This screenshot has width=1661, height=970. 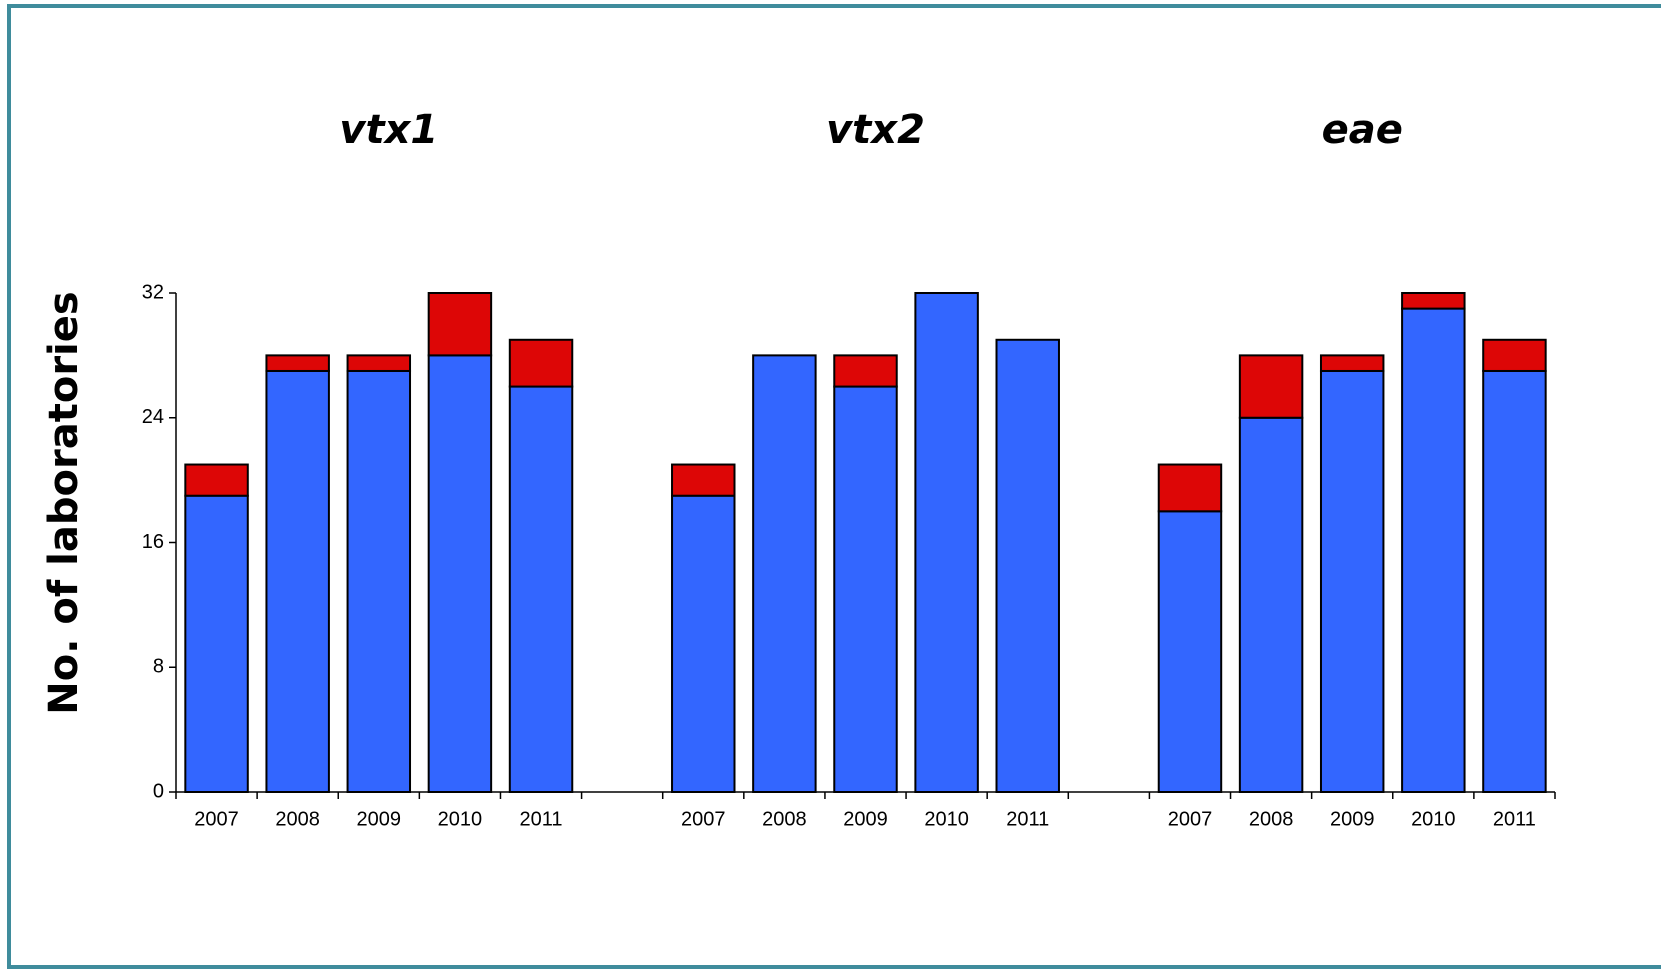 I want to click on y-tick-label: 8, so click(x=158, y=667).